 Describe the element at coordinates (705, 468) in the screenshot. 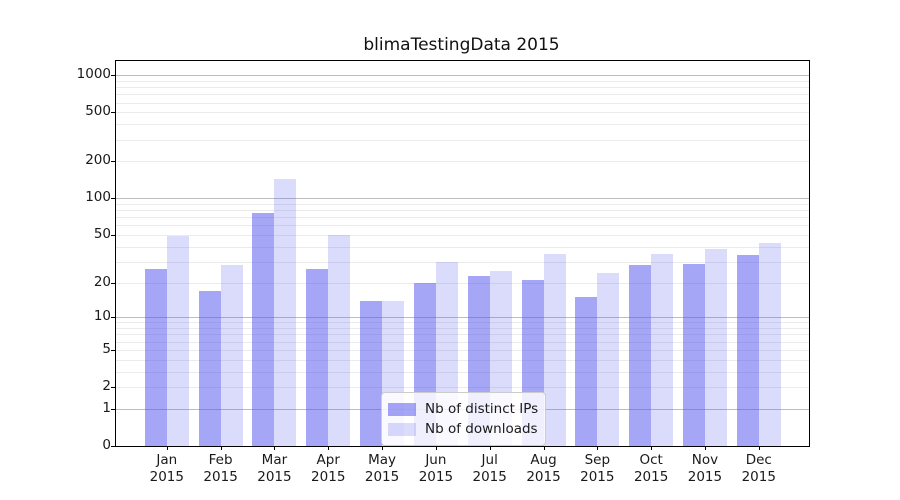

I see `x-tick-label-nov: Nov 2015` at that location.